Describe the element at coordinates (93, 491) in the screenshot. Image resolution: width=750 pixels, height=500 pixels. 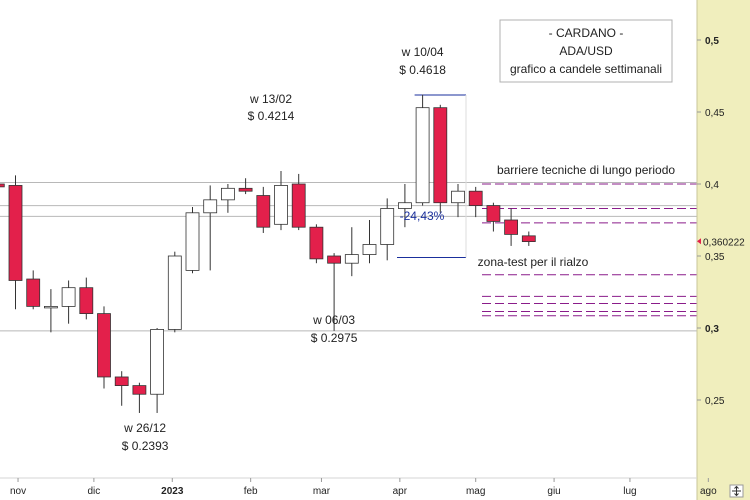
I see `x-tick-label: dic` at that location.